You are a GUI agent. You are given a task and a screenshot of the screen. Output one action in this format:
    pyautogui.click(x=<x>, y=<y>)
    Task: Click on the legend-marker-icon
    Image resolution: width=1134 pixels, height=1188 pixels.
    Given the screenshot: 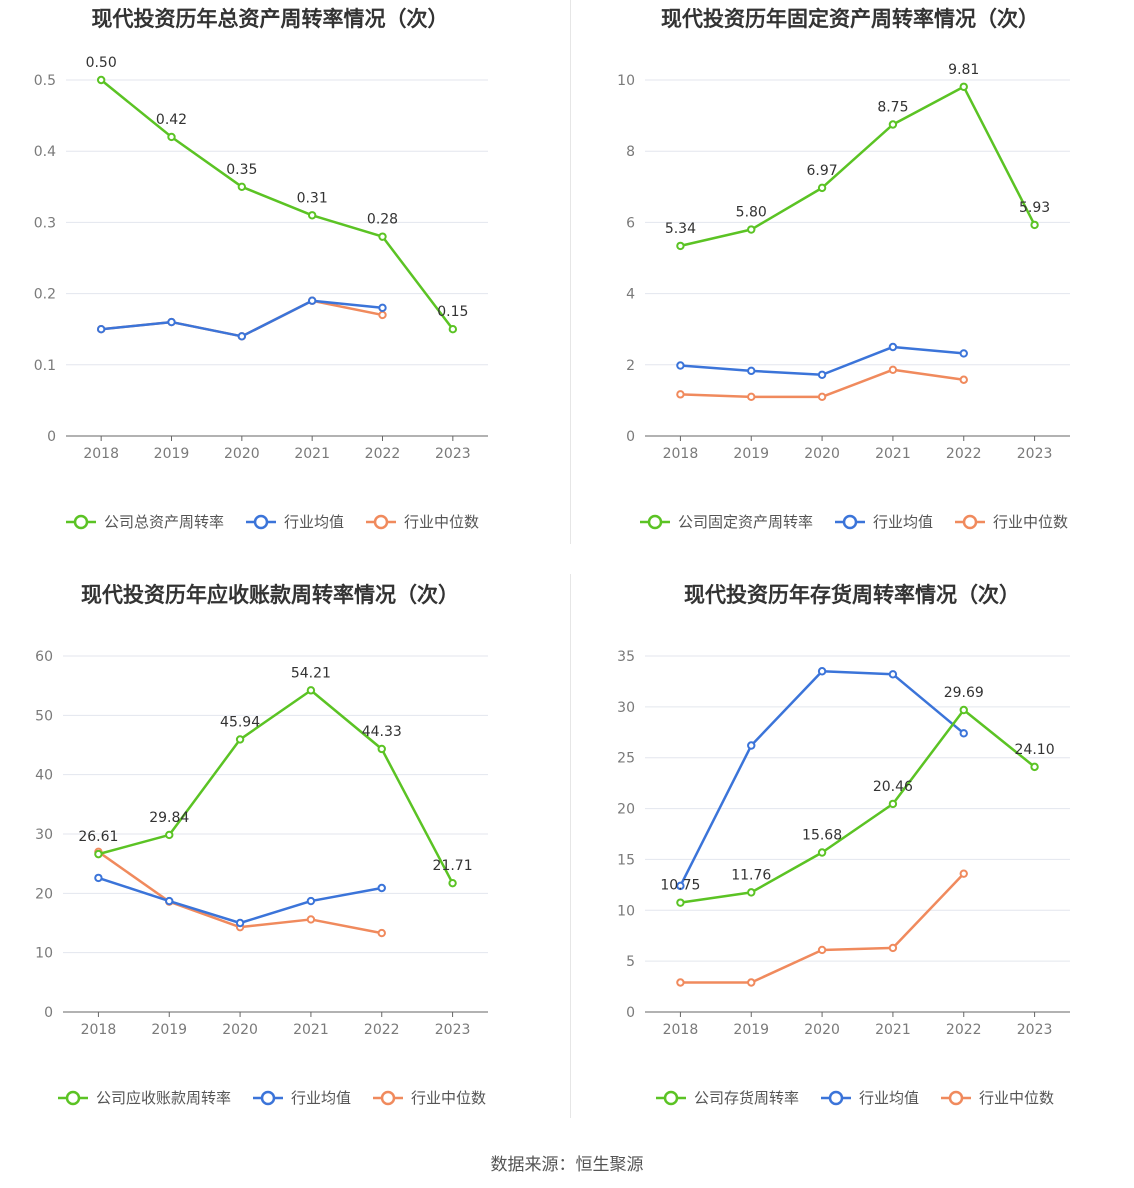 What is the action you would take?
    pyautogui.click(x=268, y=1098)
    